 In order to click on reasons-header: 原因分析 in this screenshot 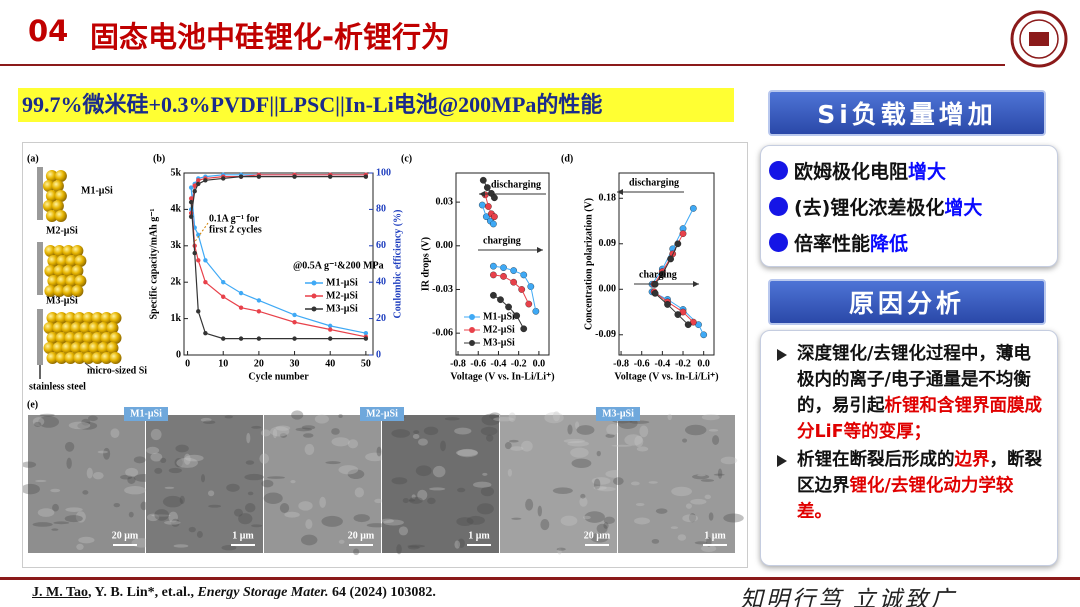, I will do `click(907, 302)`.